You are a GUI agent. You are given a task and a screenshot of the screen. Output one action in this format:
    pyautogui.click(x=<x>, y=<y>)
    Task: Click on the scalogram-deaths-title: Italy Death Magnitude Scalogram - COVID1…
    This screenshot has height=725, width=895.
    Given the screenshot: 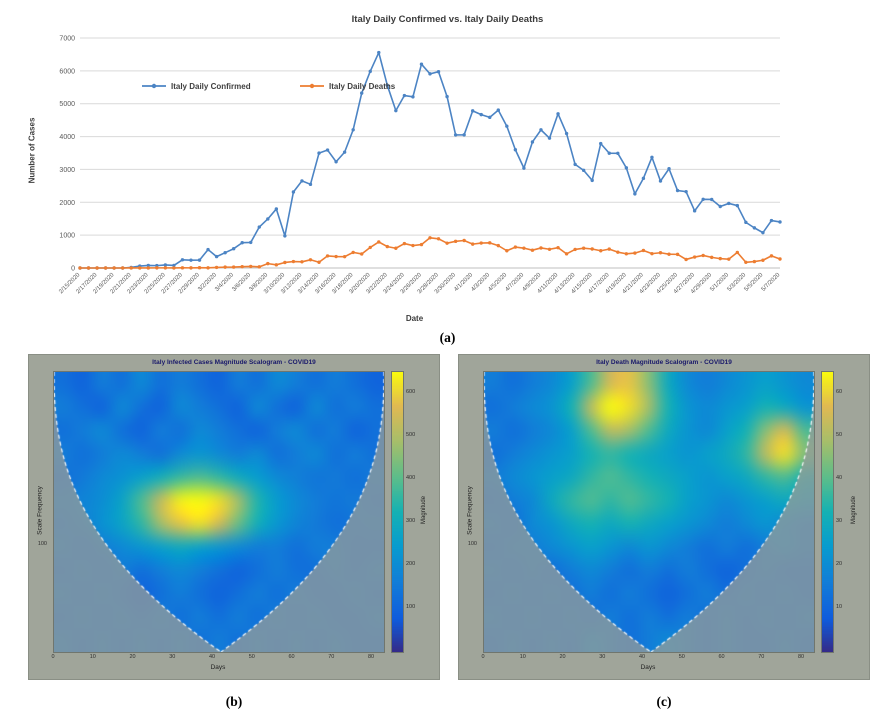 What is the action you would take?
    pyautogui.click(x=664, y=362)
    